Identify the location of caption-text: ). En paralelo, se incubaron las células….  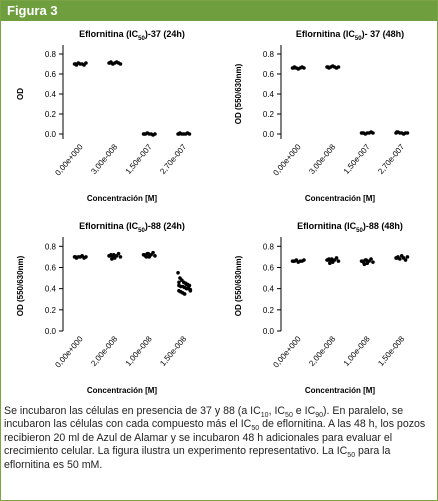
(204, 418).